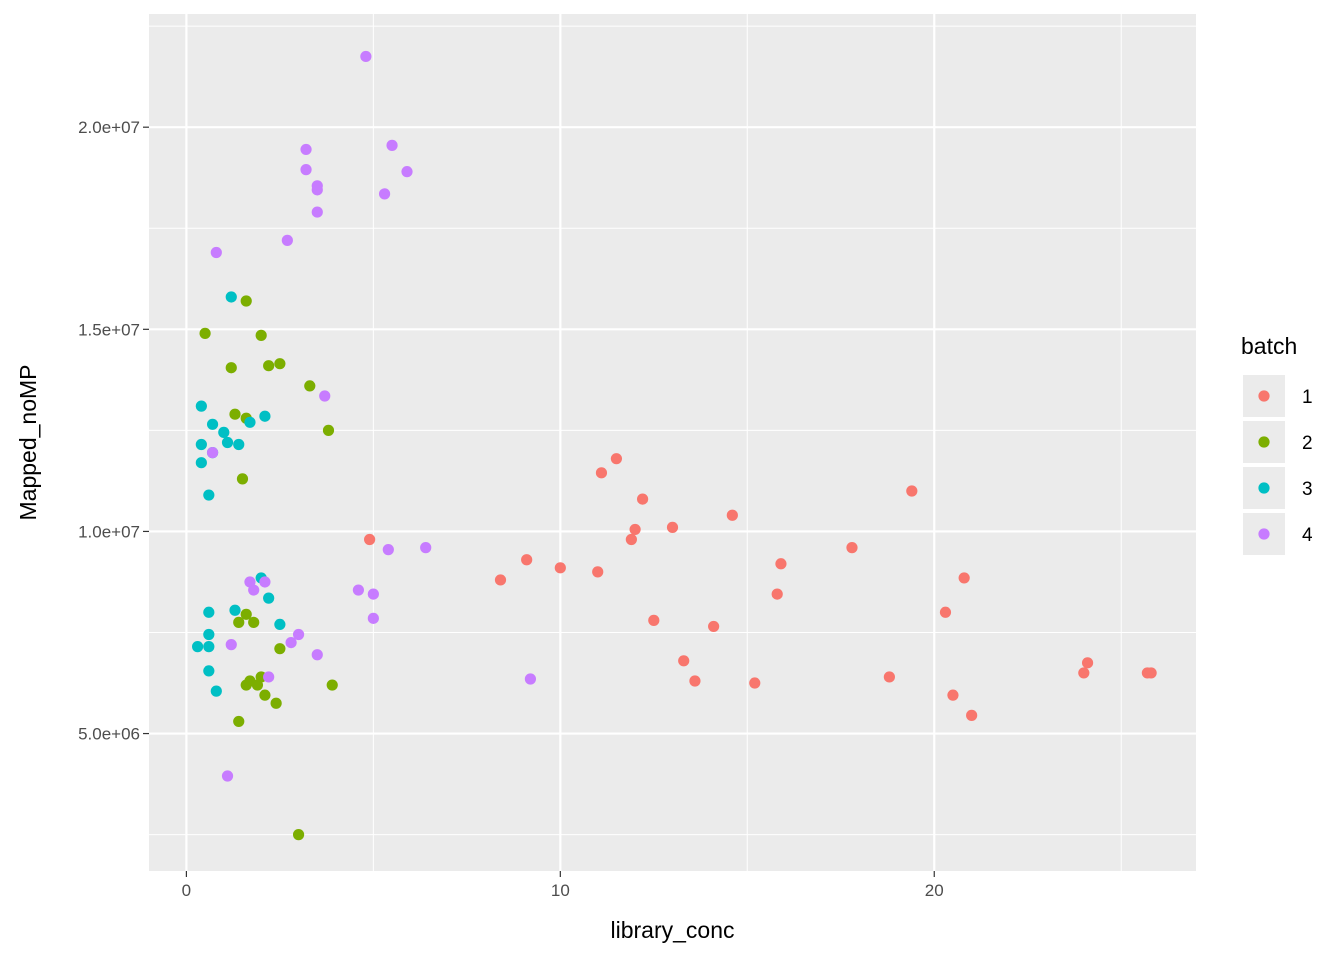  What do you see at coordinates (113, 431) in the screenshot?
I see `y-axis: 5.0e+06 1.0e+07 1.5e+07 2.0e+07` at bounding box center [113, 431].